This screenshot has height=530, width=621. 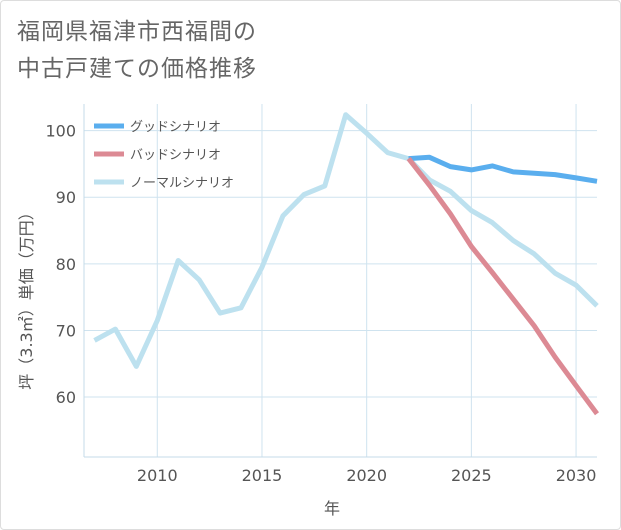 I want to click on legend-label: ノーマルシナリオ, so click(x=182, y=183).